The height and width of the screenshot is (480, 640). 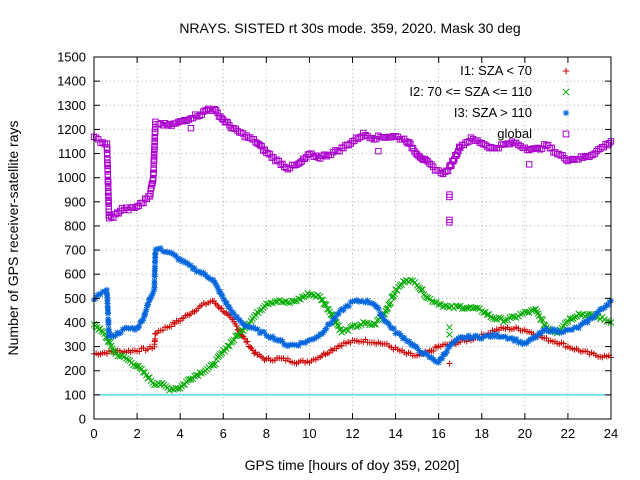 I want to click on y-tick-label: 1500, so click(x=71, y=57).